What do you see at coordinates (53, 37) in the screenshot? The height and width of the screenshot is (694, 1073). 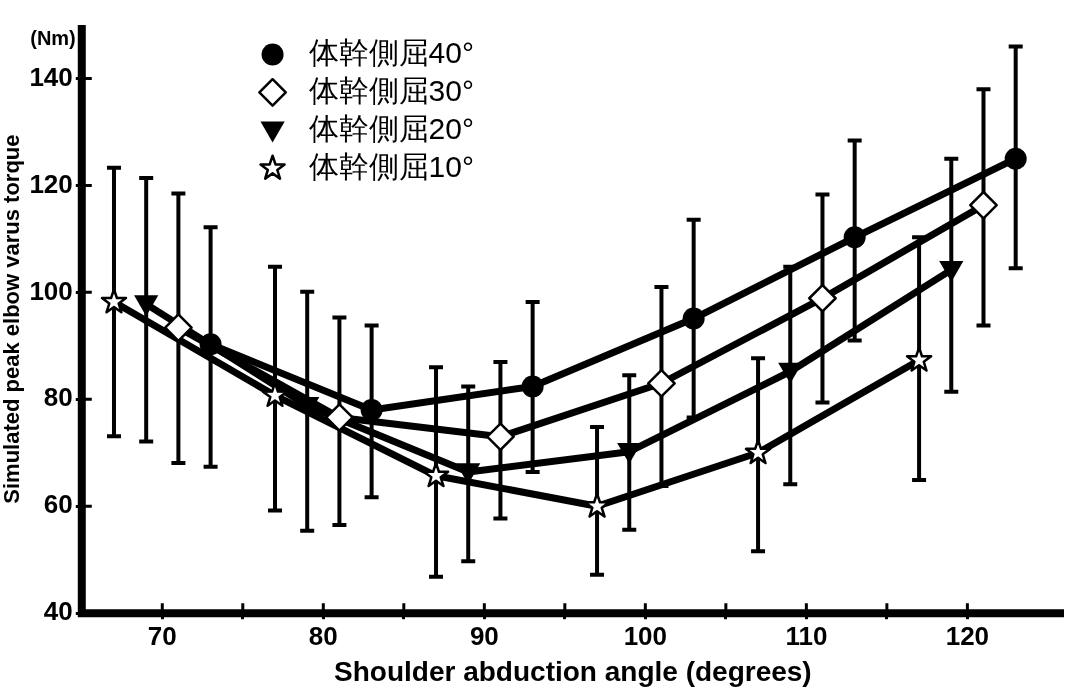 I see `text: (Nm)` at bounding box center [53, 37].